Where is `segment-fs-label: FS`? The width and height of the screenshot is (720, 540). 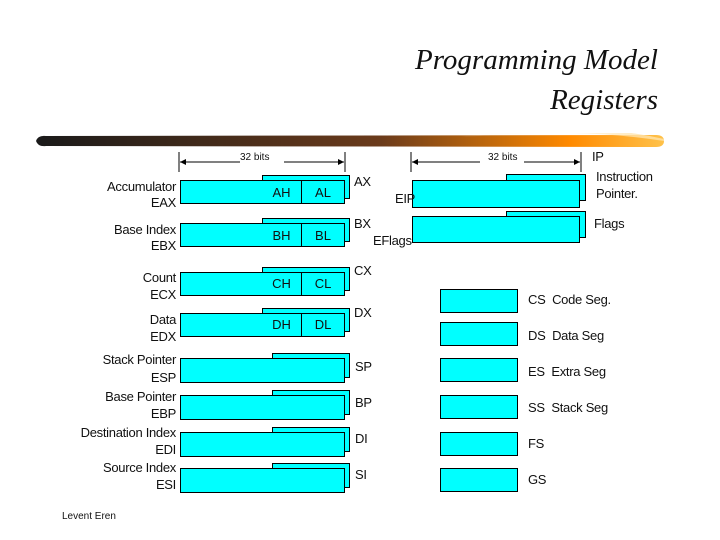
segment-fs-label: FS is located at coordinates (536, 443).